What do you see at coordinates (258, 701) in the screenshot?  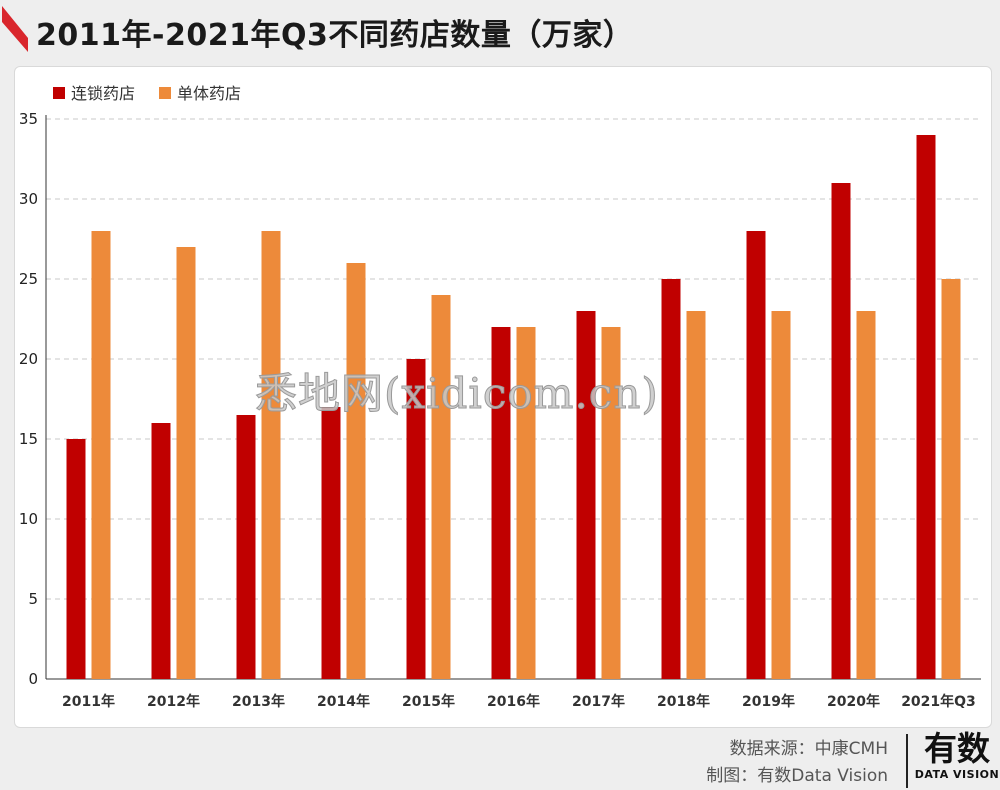 I see `x-tick-label: 2013年` at bounding box center [258, 701].